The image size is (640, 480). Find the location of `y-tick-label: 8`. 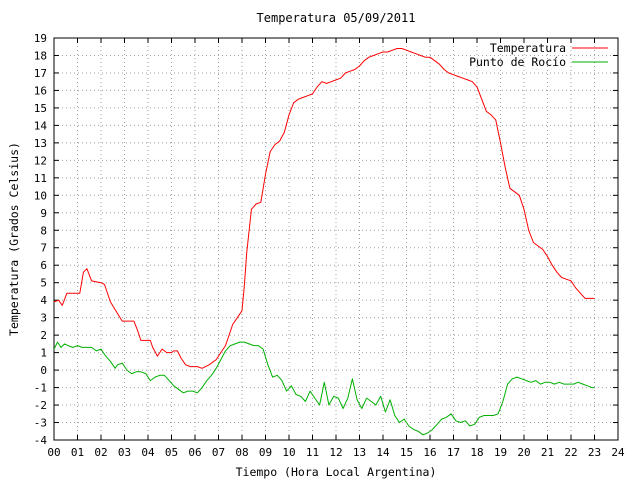

y-tick-label: 8 is located at coordinates (43, 230).